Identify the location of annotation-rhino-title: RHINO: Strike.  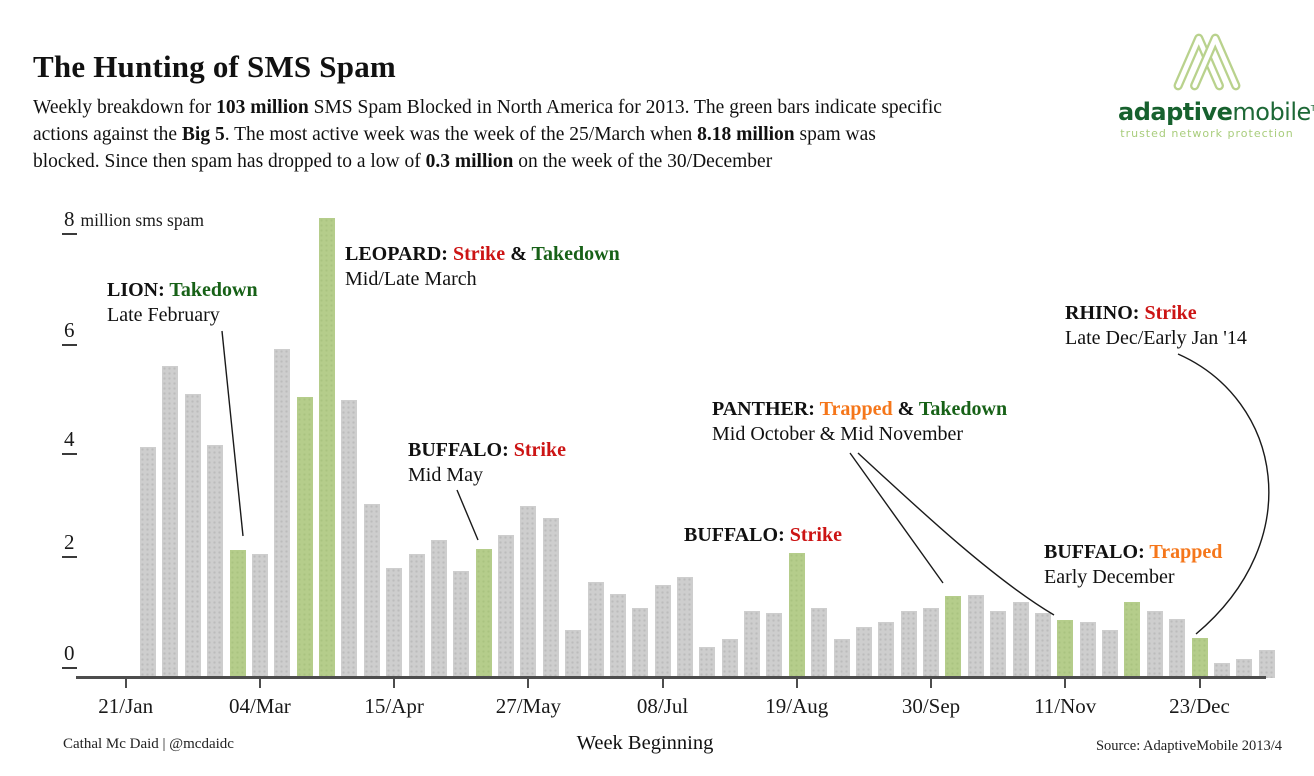
(1131, 313).